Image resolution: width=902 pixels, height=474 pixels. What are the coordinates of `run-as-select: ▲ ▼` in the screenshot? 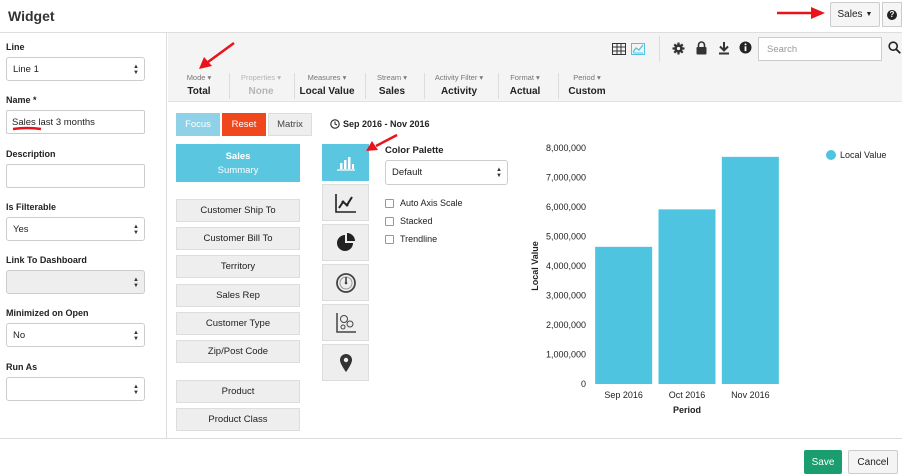 It's located at (75, 389).